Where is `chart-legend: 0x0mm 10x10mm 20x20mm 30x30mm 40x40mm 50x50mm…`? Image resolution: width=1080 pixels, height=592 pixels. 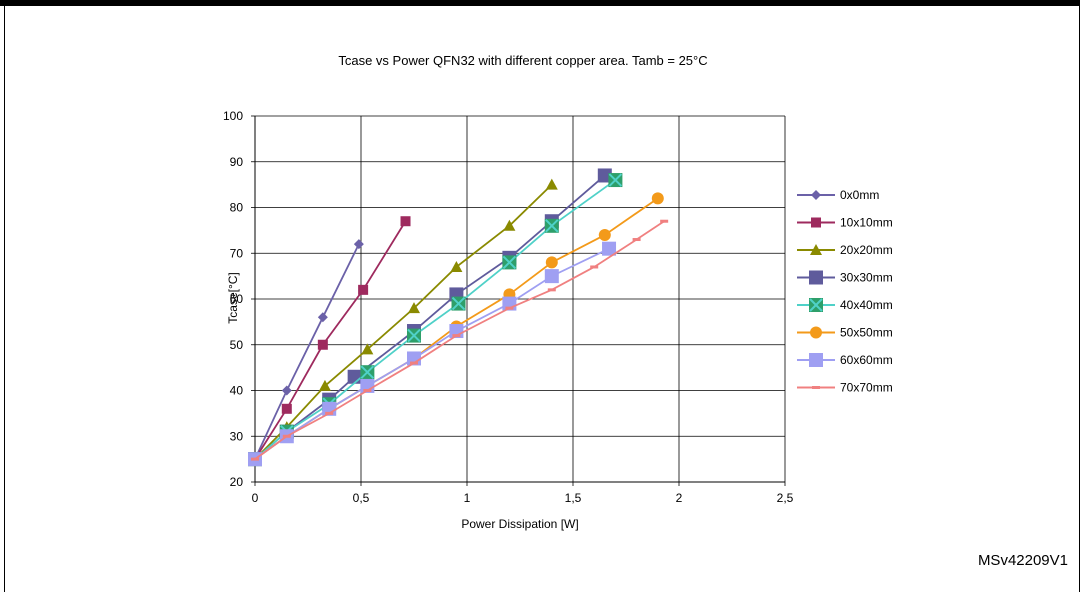 chart-legend: 0x0mm 10x10mm 20x20mm 30x30mm 40x40mm 50x50mm… is located at coordinates (845, 291).